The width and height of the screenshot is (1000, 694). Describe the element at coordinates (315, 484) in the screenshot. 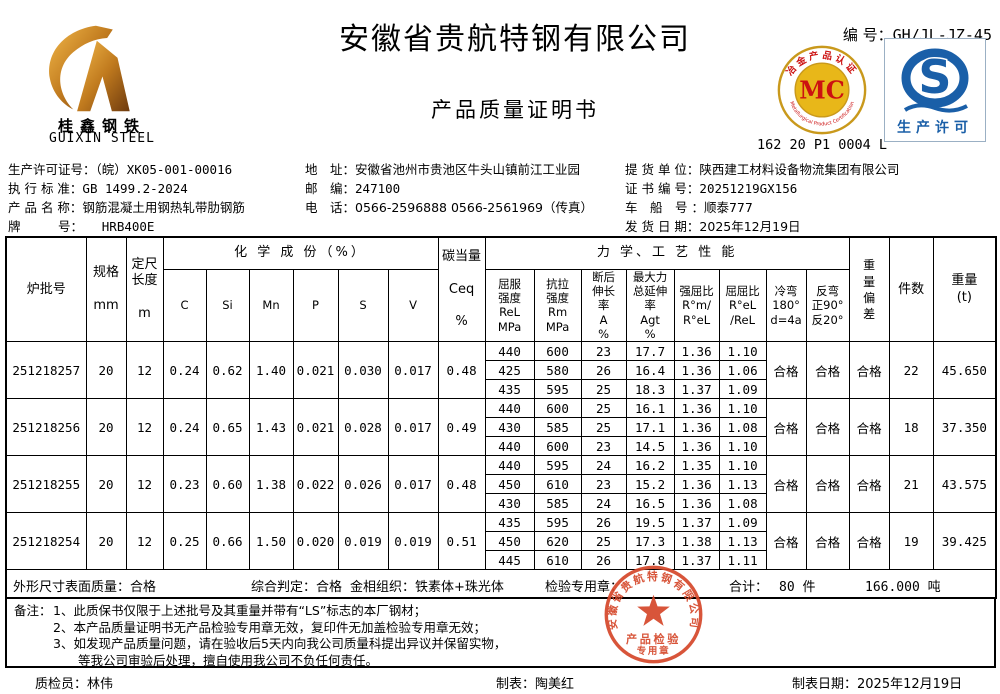

I see `chem-p-cell: 0.022` at that location.